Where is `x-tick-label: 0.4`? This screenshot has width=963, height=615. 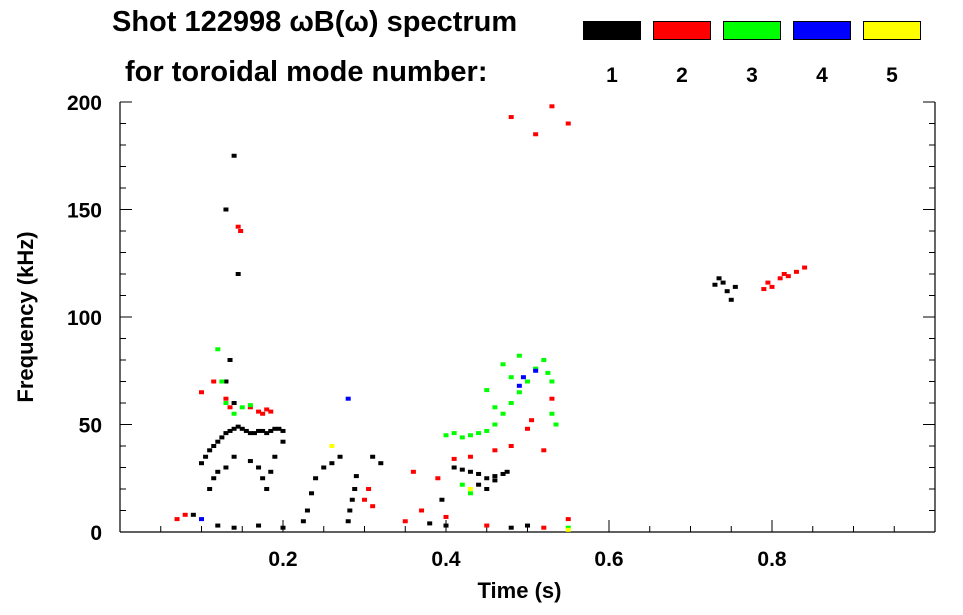
x-tick-label: 0.4 is located at coordinates (446, 559).